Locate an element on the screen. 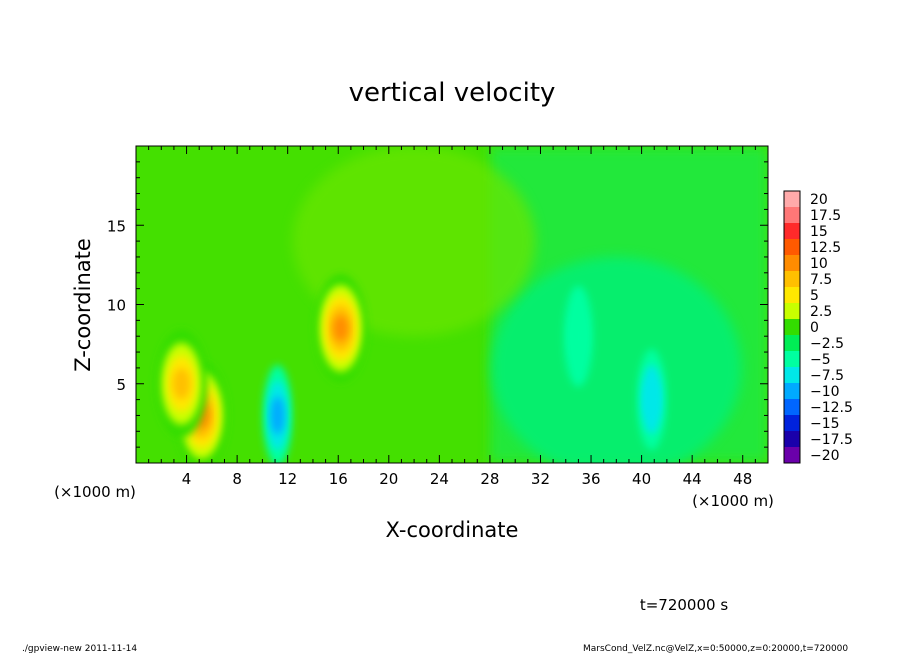  colorbar-label: −2.5 is located at coordinates (827, 344).